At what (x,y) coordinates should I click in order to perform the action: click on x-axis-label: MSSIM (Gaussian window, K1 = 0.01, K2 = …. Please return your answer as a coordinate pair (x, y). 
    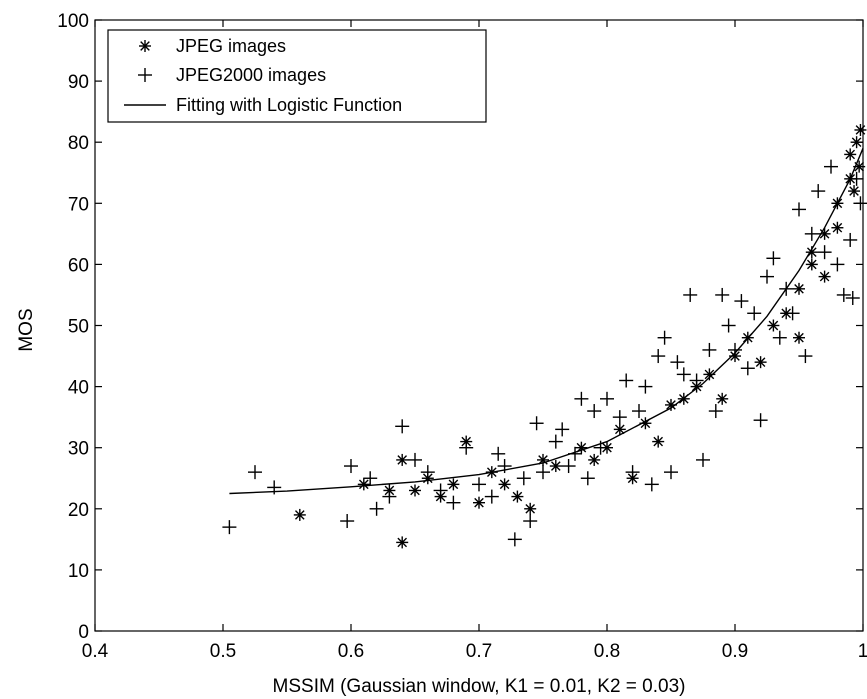
    Looking at the image, I should click on (479, 686).